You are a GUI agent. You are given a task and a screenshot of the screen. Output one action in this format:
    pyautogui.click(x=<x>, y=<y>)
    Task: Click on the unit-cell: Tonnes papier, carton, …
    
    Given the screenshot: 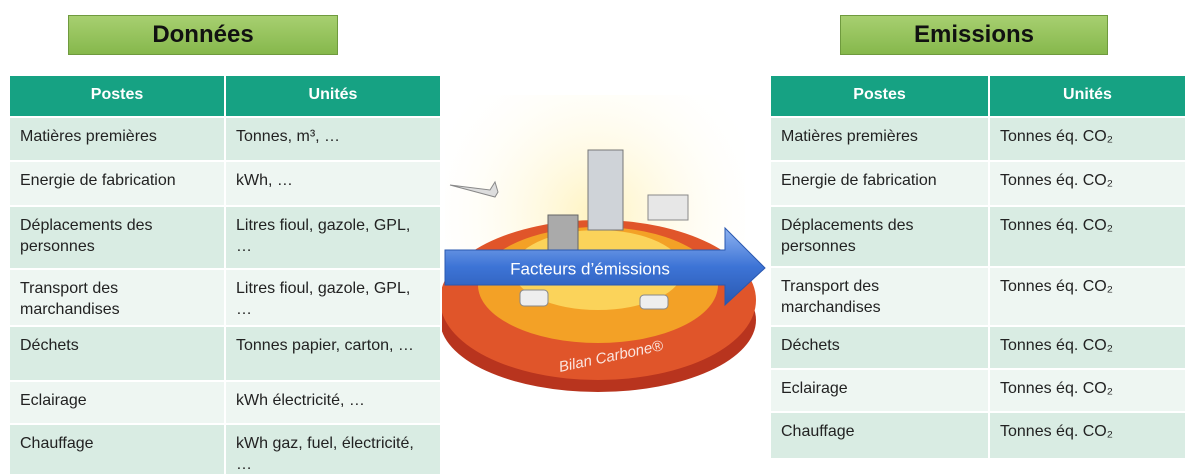 What is the action you would take?
    pyautogui.click(x=334, y=354)
    